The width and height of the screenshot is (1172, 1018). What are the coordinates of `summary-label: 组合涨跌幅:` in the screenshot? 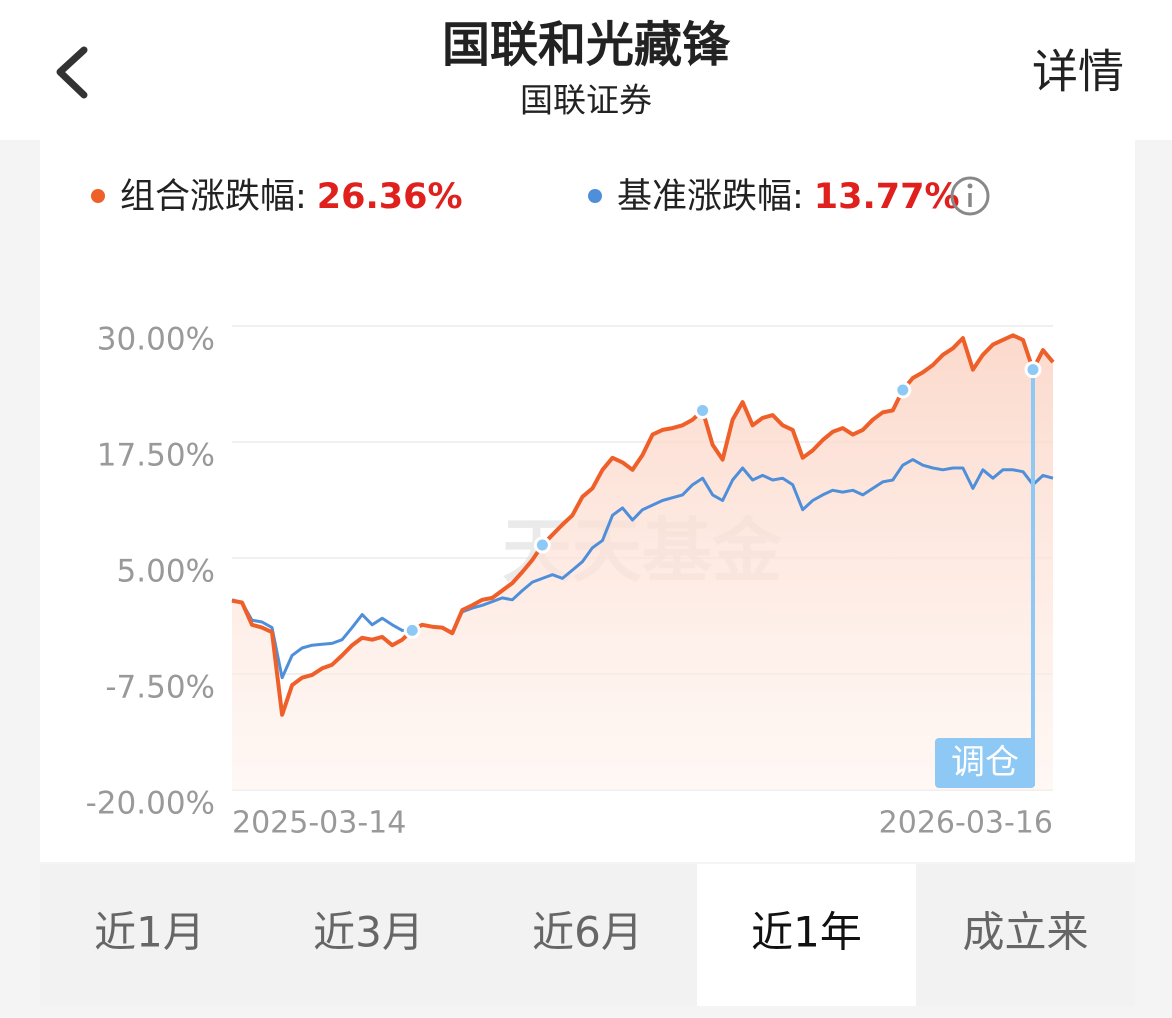 It's located at (213, 197).